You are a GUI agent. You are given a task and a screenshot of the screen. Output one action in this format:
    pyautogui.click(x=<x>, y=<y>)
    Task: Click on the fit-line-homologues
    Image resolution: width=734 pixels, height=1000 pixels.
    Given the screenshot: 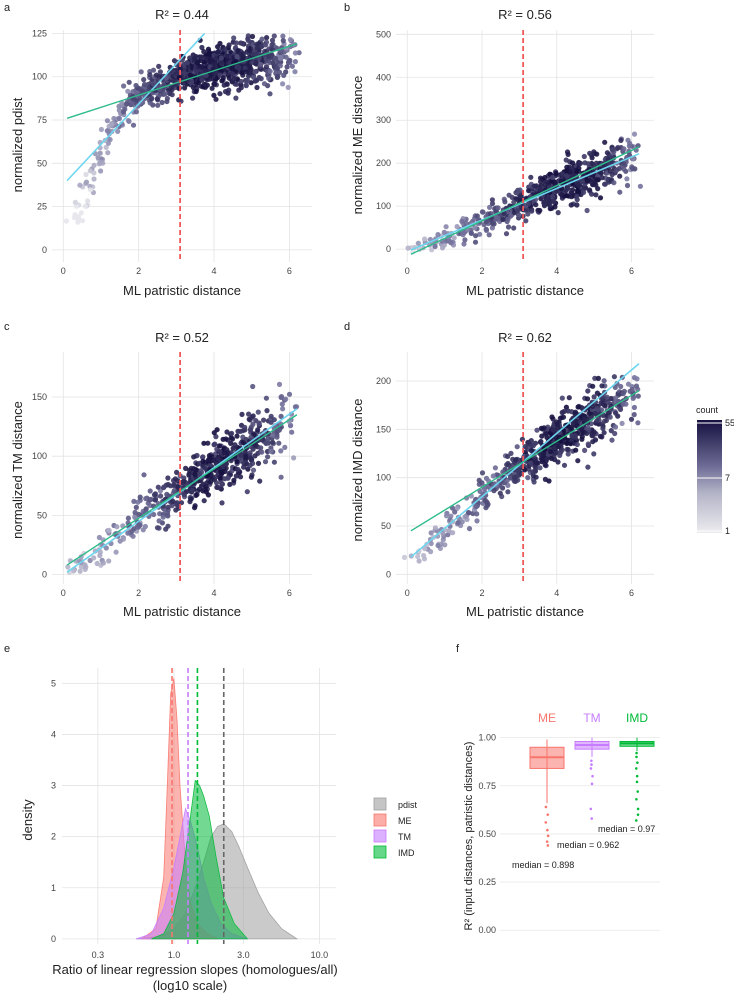 What is the action you would take?
    pyautogui.click(x=525, y=201)
    